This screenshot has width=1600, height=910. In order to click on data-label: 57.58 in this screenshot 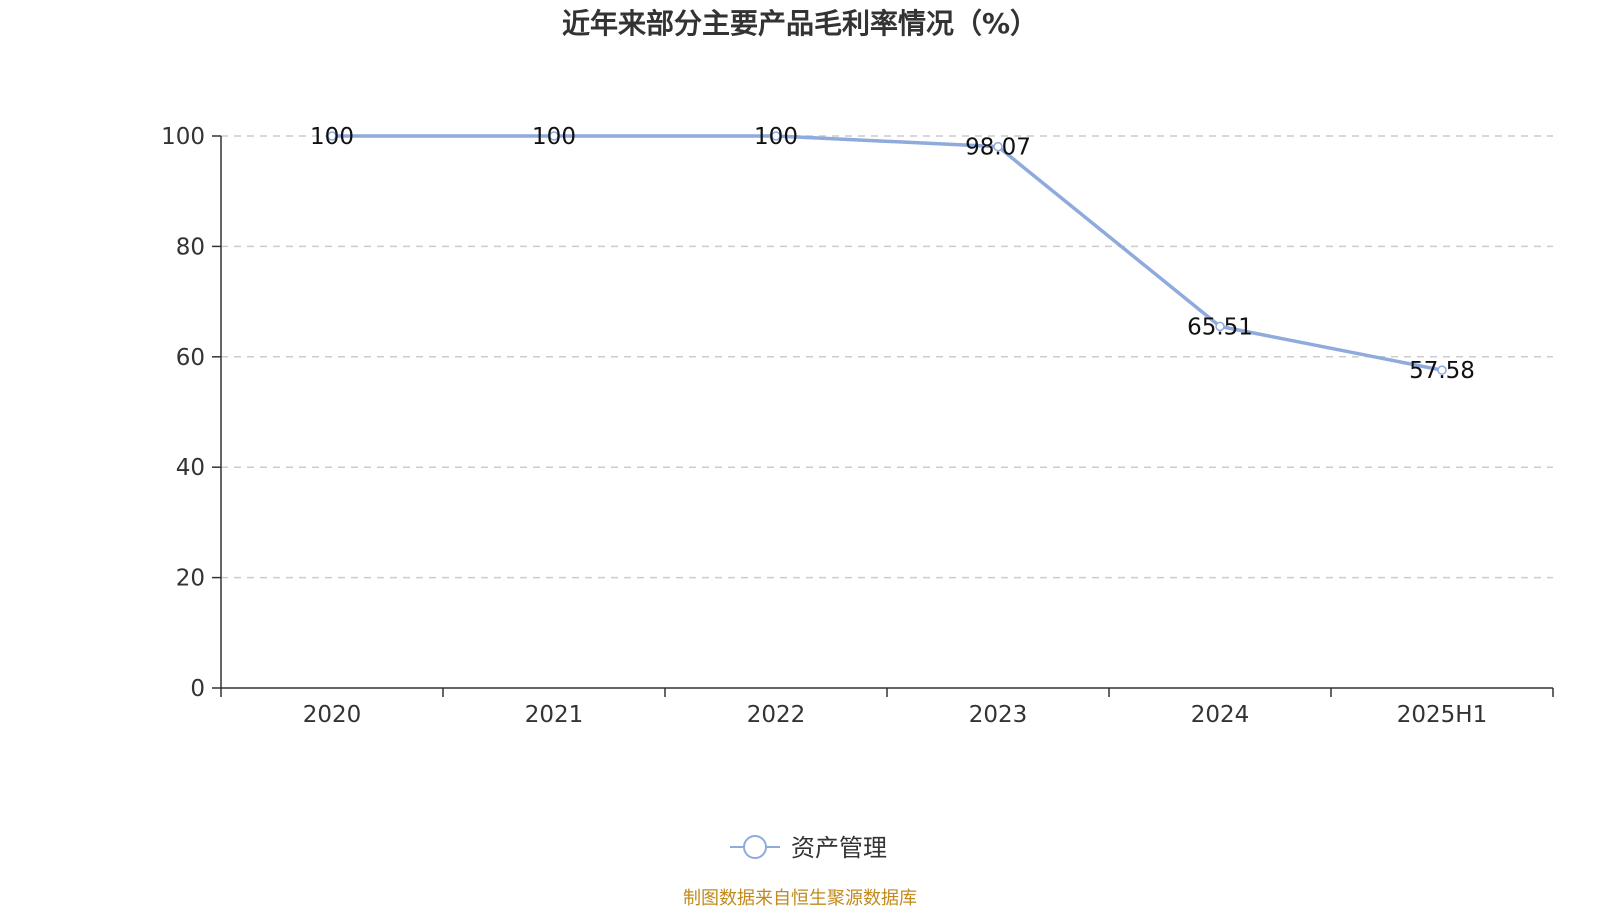, I will do `click(1442, 371)`.